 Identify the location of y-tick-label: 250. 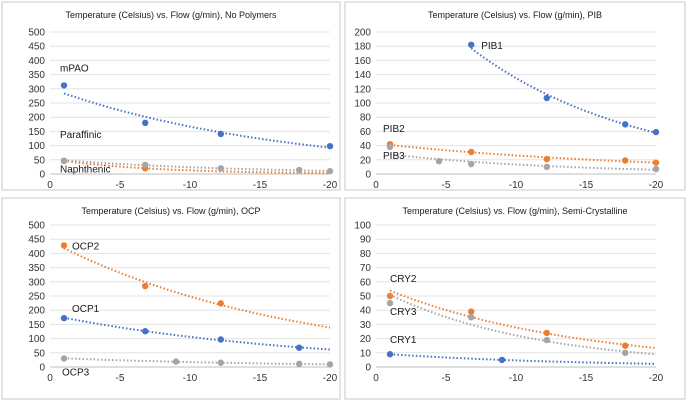
(36, 104).